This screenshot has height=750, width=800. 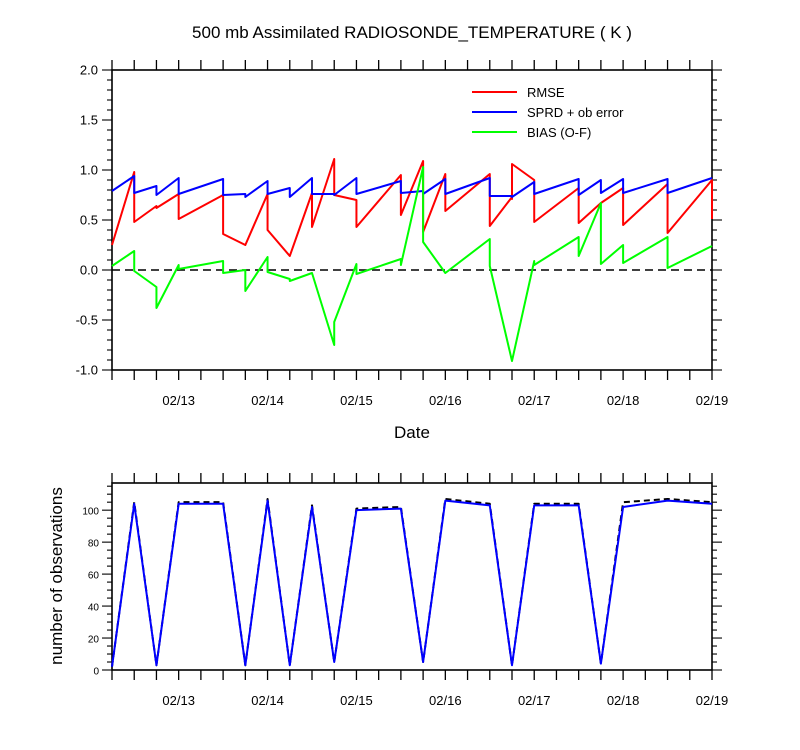 What do you see at coordinates (89, 120) in the screenshot?
I see `y-tick-label: 1.5` at bounding box center [89, 120].